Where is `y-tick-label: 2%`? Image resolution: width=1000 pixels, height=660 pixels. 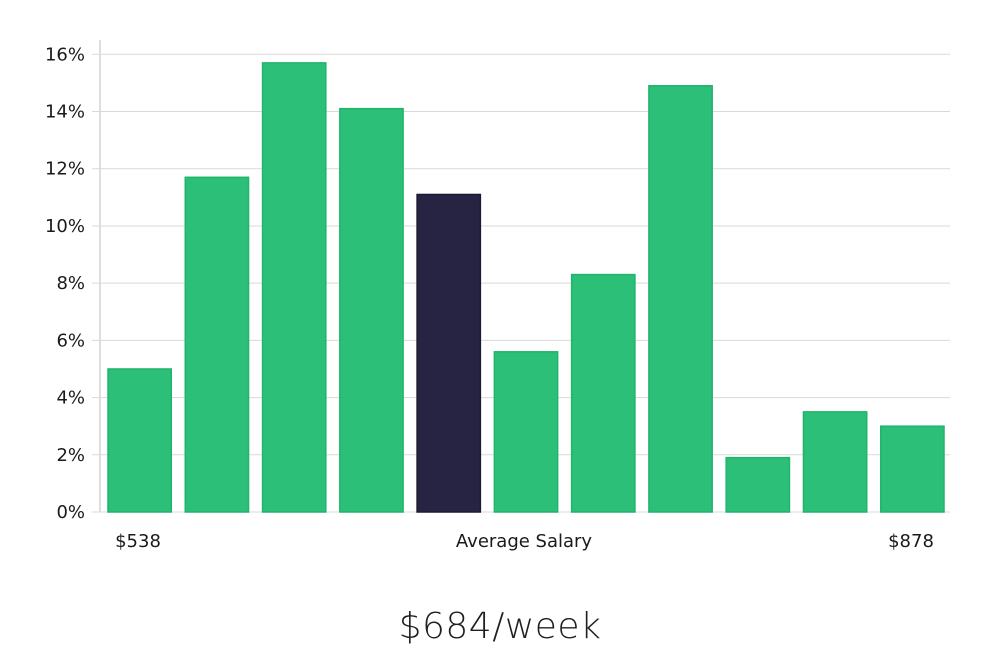 y-tick-label: 2% is located at coordinates (70, 455).